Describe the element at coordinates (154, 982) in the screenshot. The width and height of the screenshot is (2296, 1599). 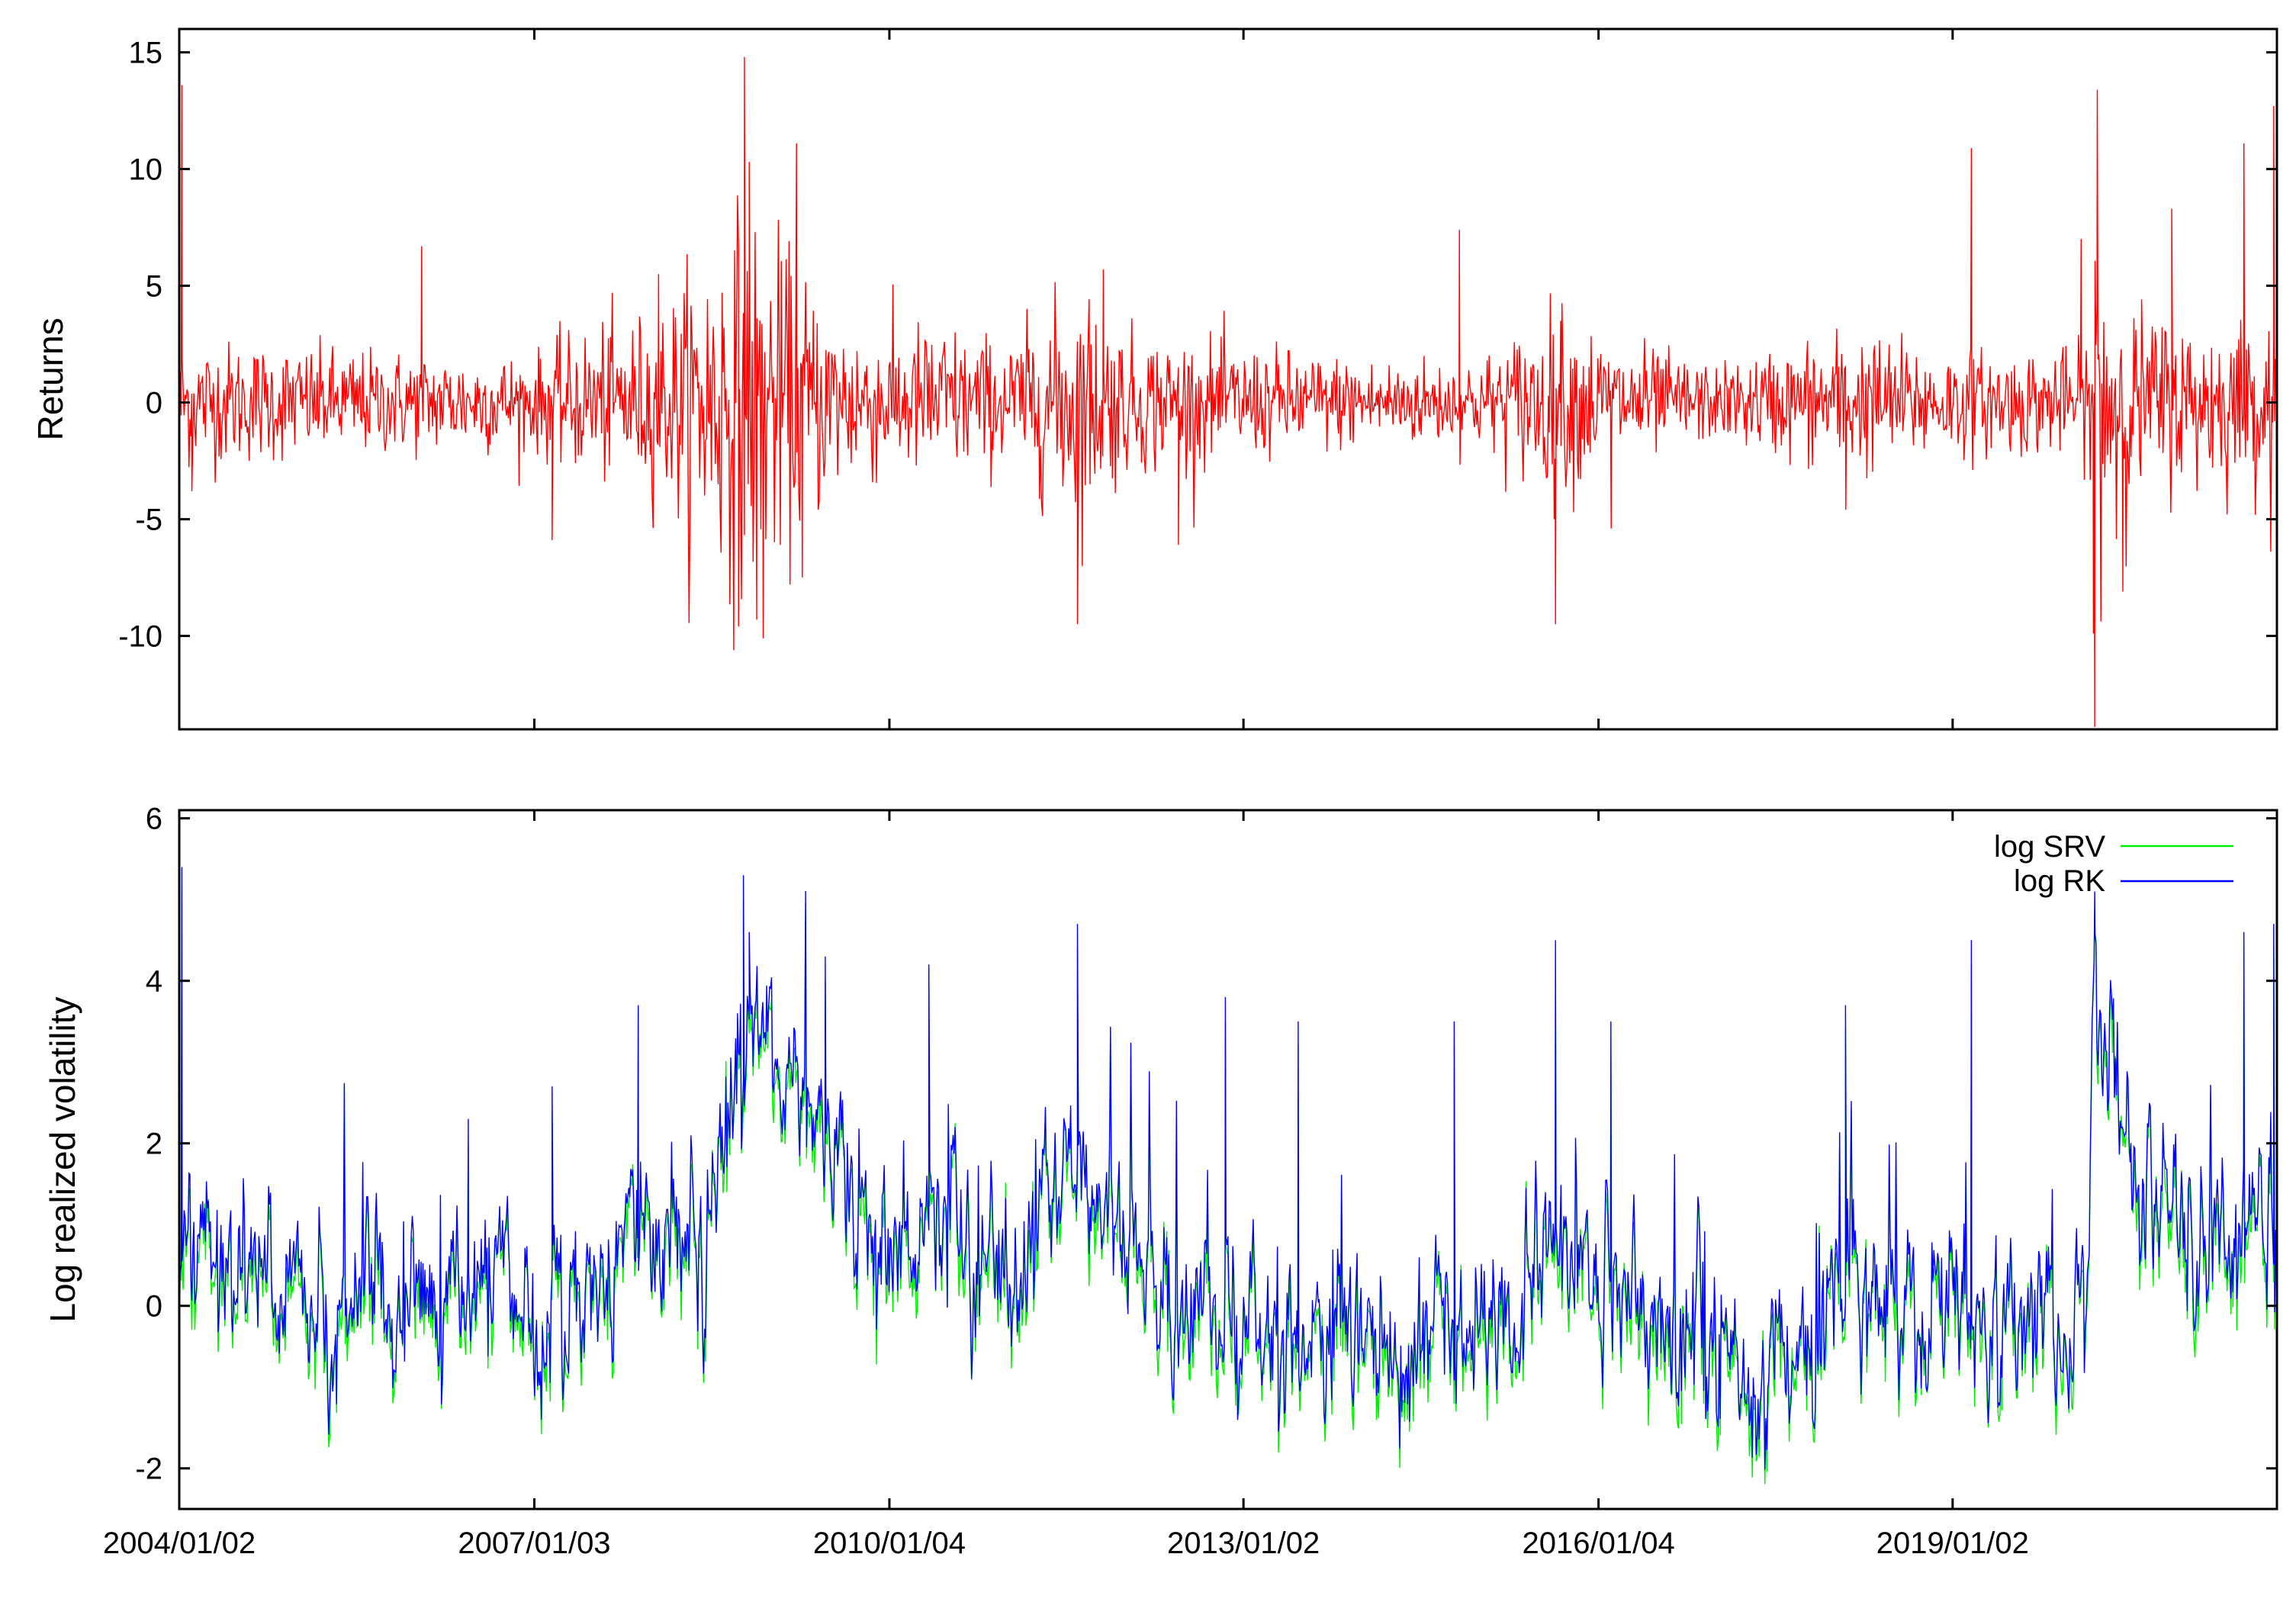
I see `y-tick-label: 4` at that location.